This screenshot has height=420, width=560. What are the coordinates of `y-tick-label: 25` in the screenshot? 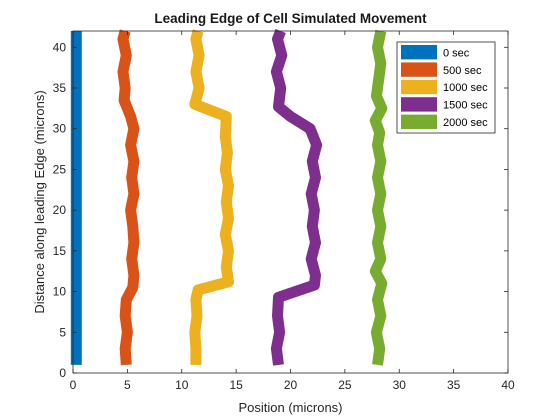 It's located at (60, 169).